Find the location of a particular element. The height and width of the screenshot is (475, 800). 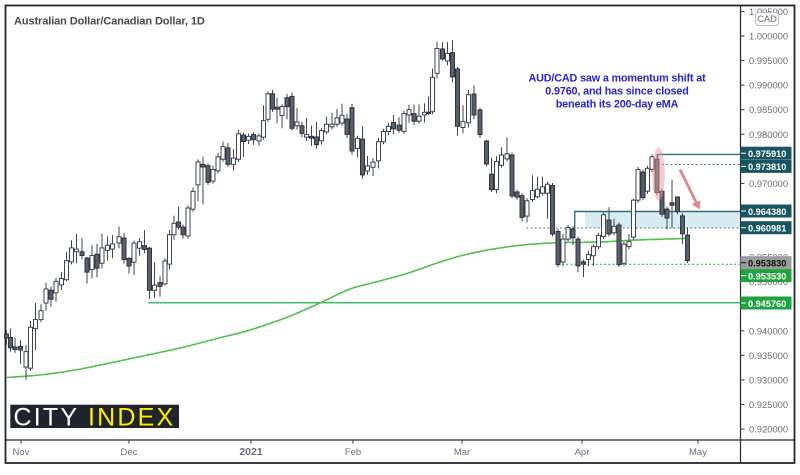

svg-text: Apr is located at coordinates (582, 452).